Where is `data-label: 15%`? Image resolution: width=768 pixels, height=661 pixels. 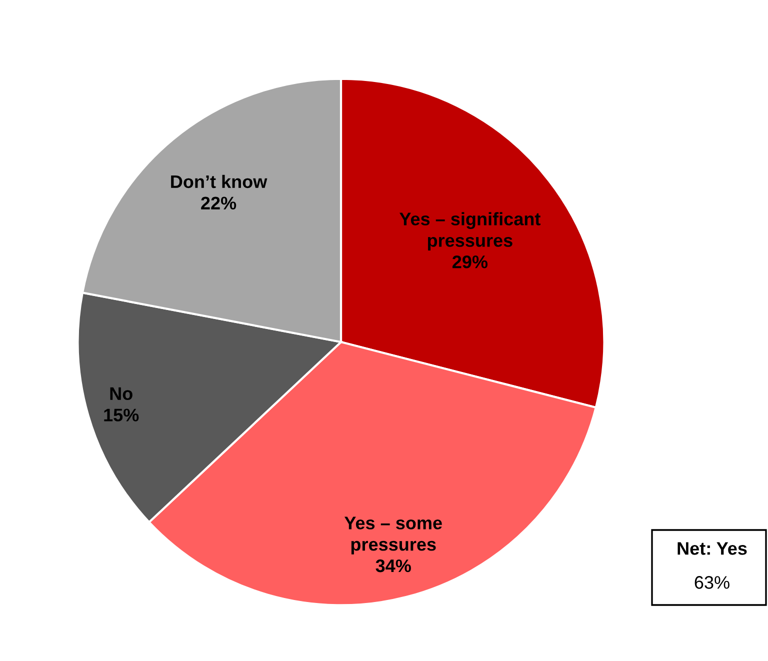 data-label: 15% is located at coordinates (121, 415).